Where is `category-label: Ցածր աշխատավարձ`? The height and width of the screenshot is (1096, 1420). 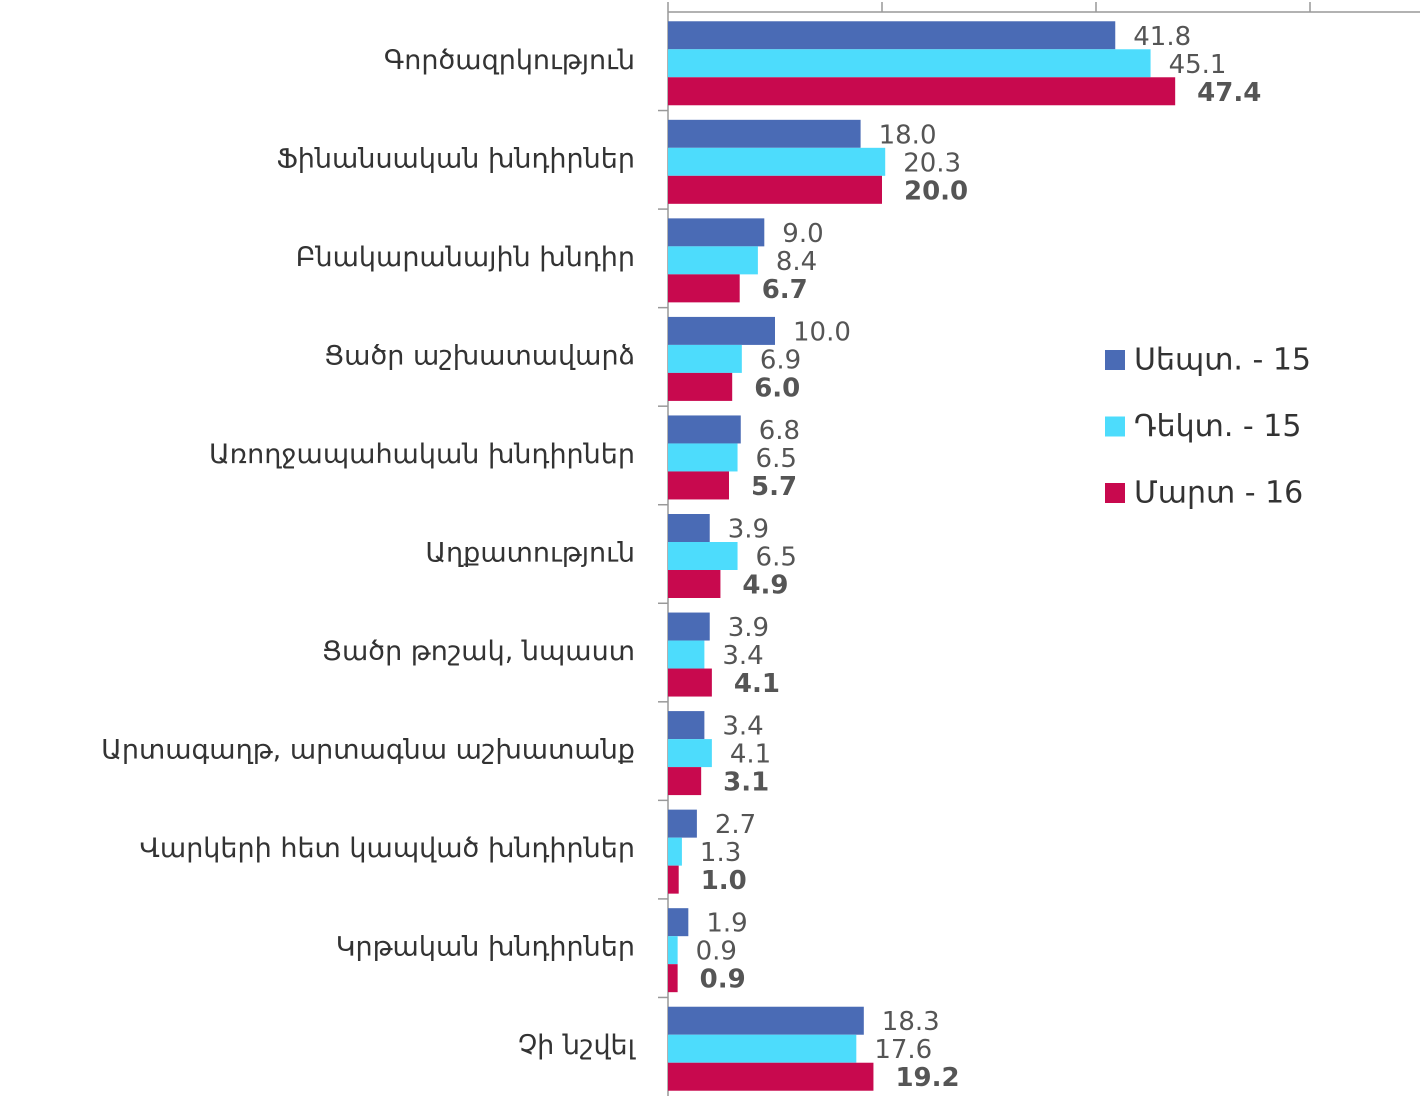 category-label: Ցածր աշխատավարձ is located at coordinates (479, 355).